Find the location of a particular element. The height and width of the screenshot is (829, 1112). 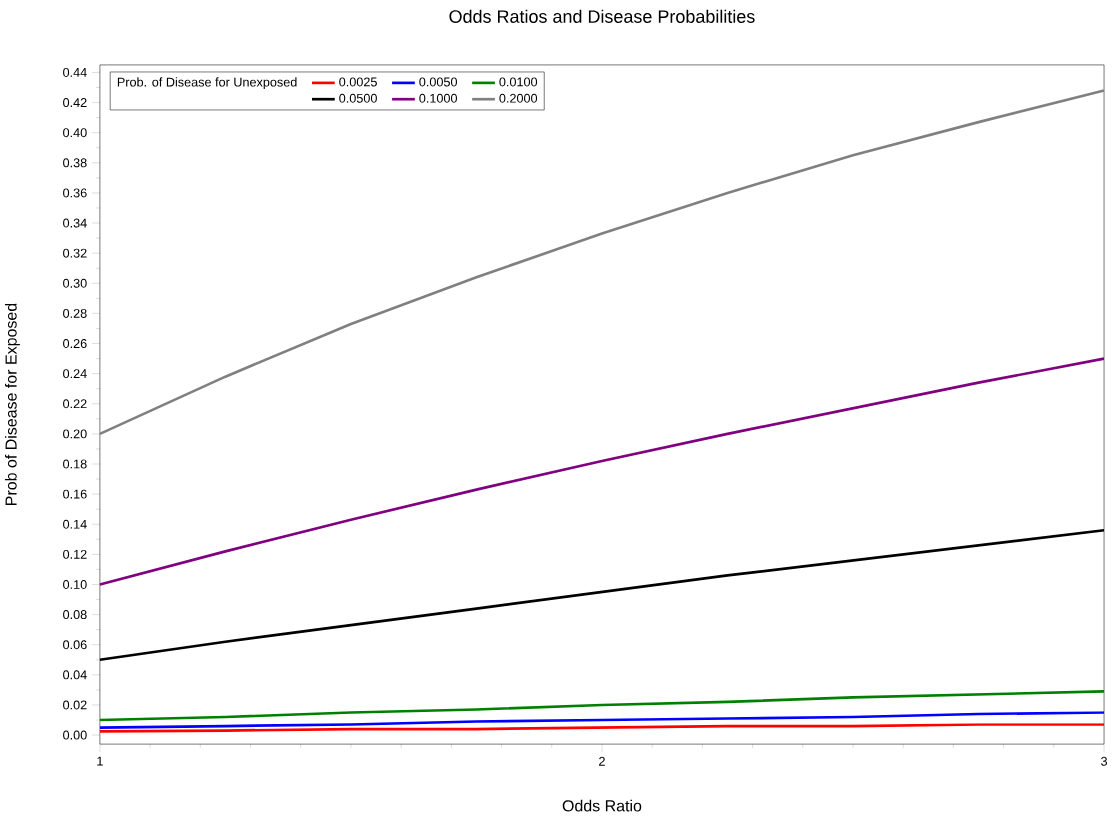

x-tick-label: 2 is located at coordinates (602, 761).